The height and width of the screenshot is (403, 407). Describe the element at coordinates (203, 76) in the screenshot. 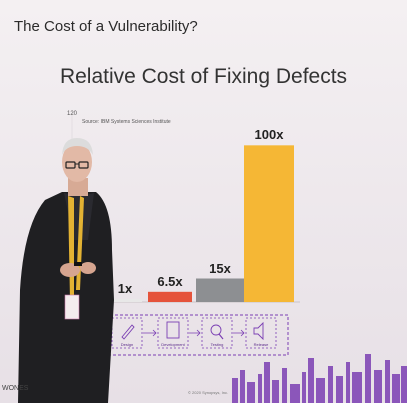

I see `chart-title: Relative Cost of Fixing Defects` at that location.